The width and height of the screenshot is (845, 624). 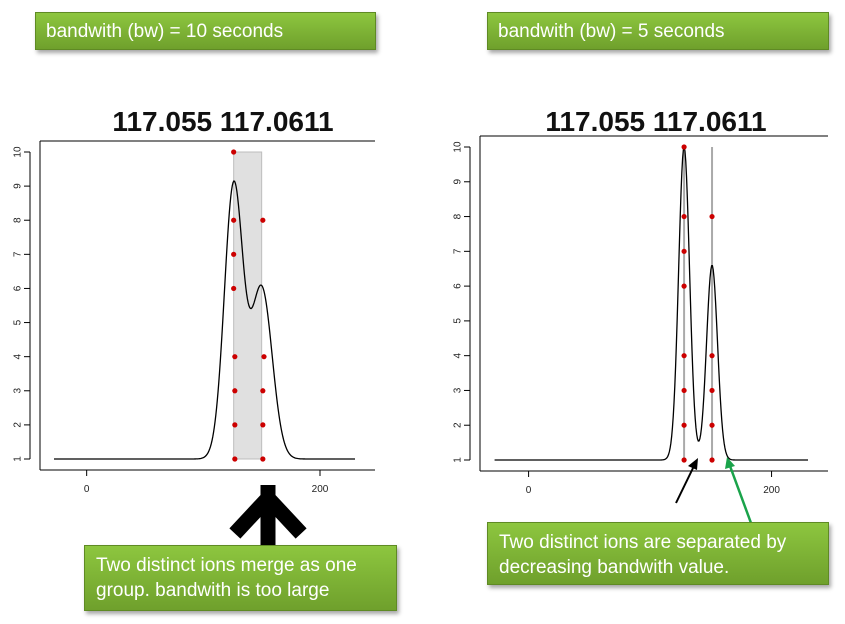 I want to click on left-y-tick-label-1: 1, so click(x=18, y=459).